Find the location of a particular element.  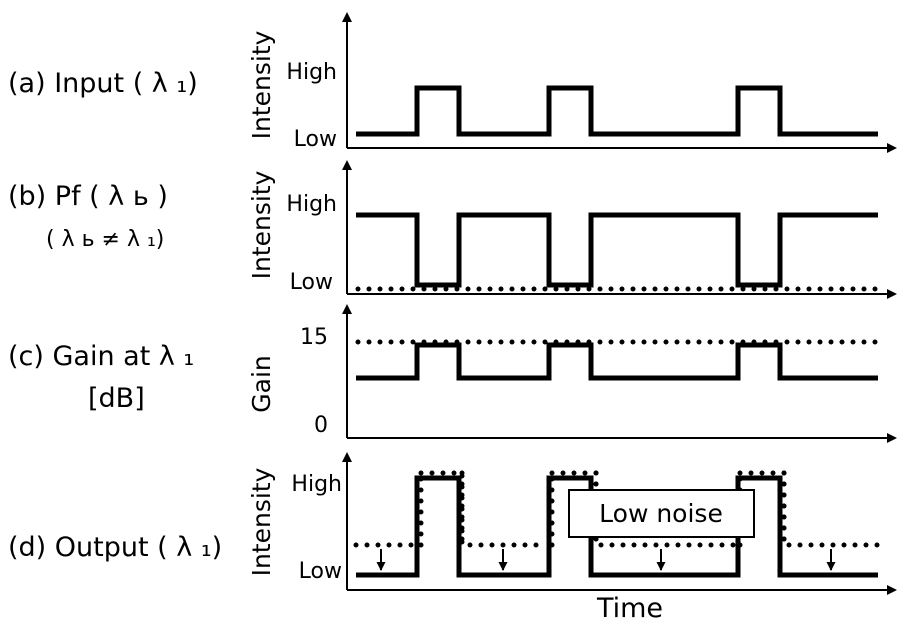

panel-b-tick-low: Low is located at coordinates (311, 282).